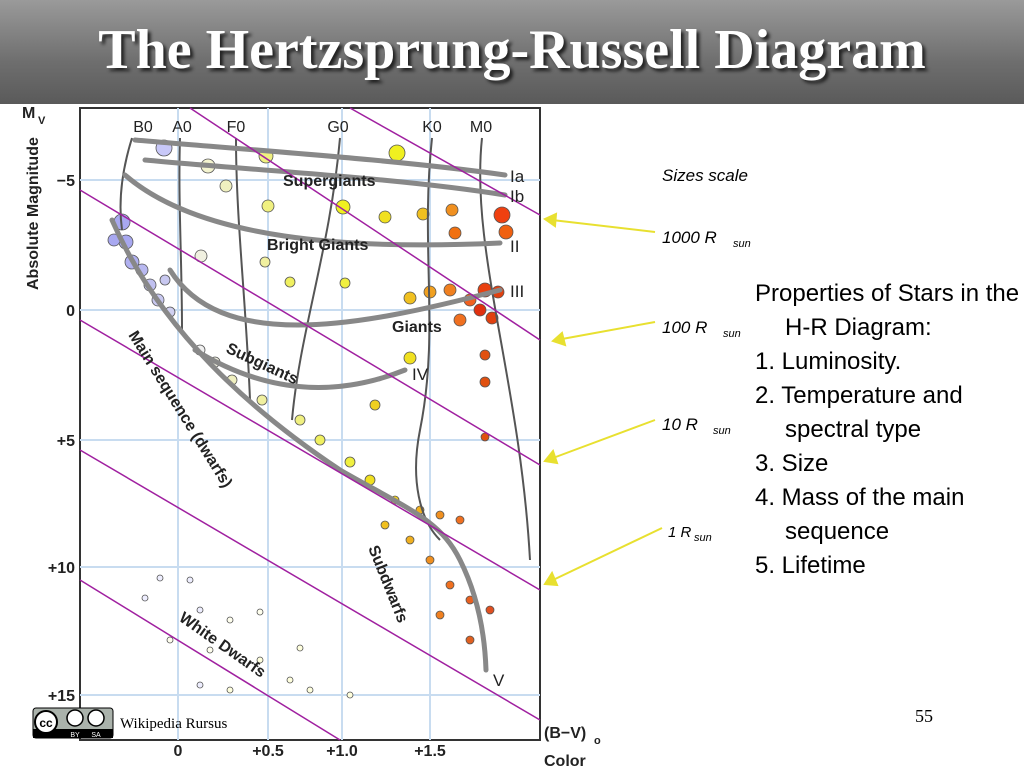 The width and height of the screenshot is (1024, 768). Describe the element at coordinates (517, 176) in the screenshot. I see `class-label: Ia` at that location.